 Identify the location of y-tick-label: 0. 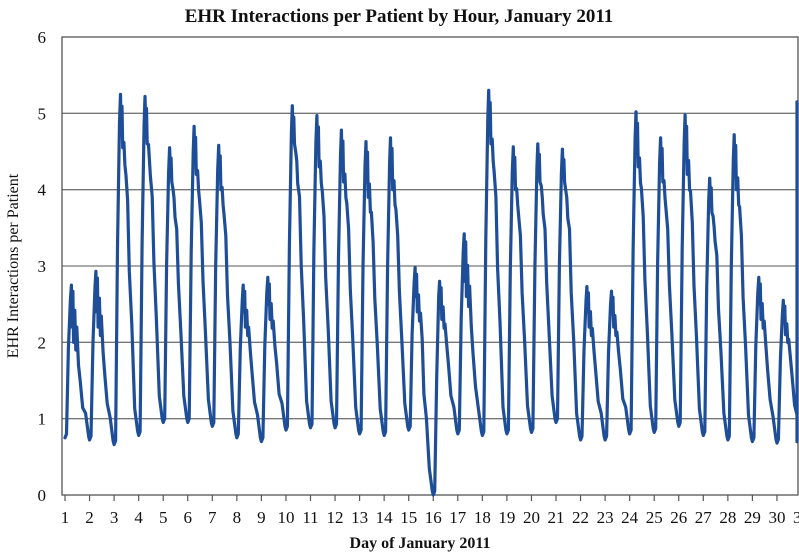
(42, 495).